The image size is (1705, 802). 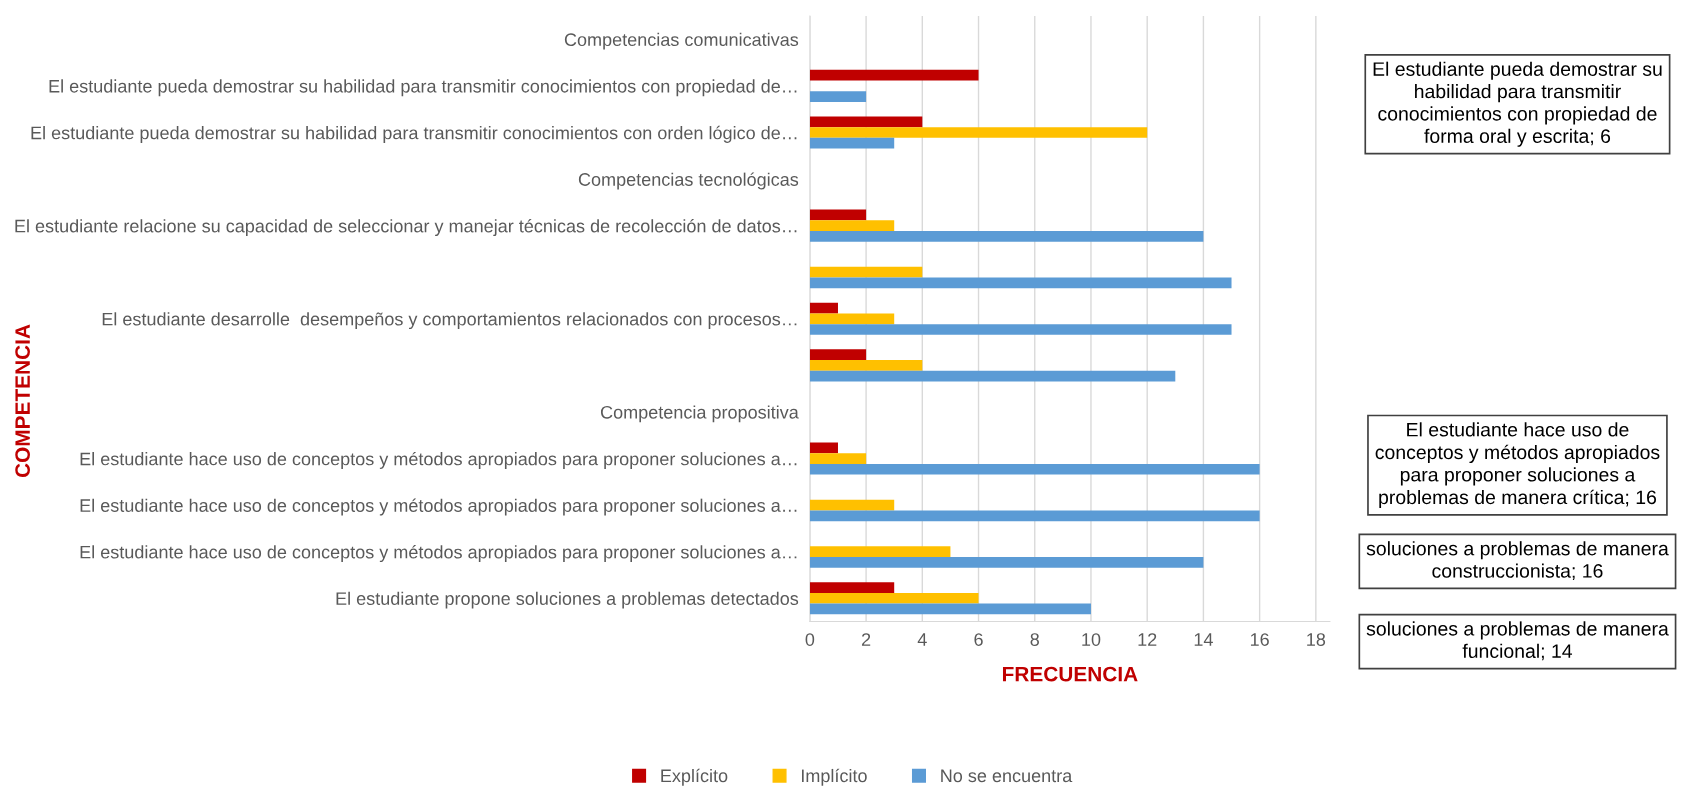 What do you see at coordinates (1147, 639) in the screenshot?
I see `x-tick-label: 12` at bounding box center [1147, 639].